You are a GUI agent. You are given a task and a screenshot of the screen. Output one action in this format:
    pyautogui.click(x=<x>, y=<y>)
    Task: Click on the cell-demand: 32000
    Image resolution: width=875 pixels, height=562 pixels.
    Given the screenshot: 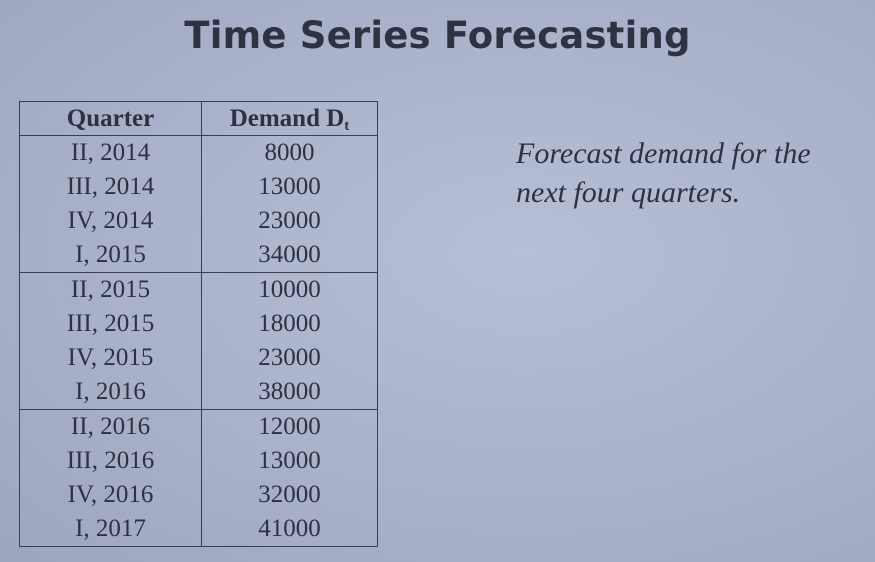 What is the action you would take?
    pyautogui.click(x=289, y=495)
    